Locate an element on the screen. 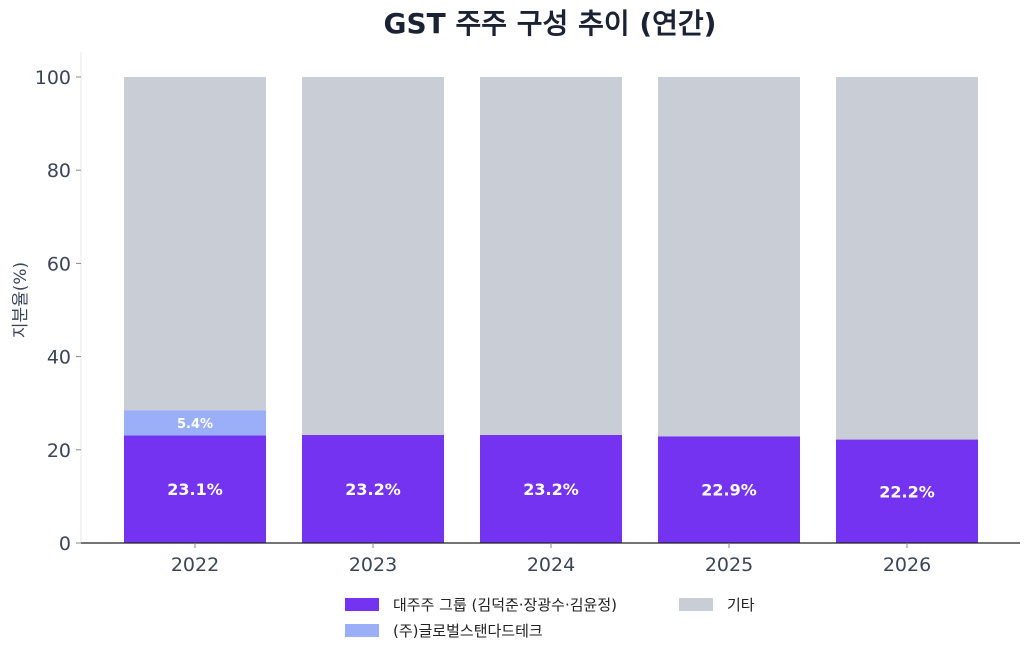 This screenshot has height=657, width=1030. x-tick-label: 2023 is located at coordinates (373, 565).